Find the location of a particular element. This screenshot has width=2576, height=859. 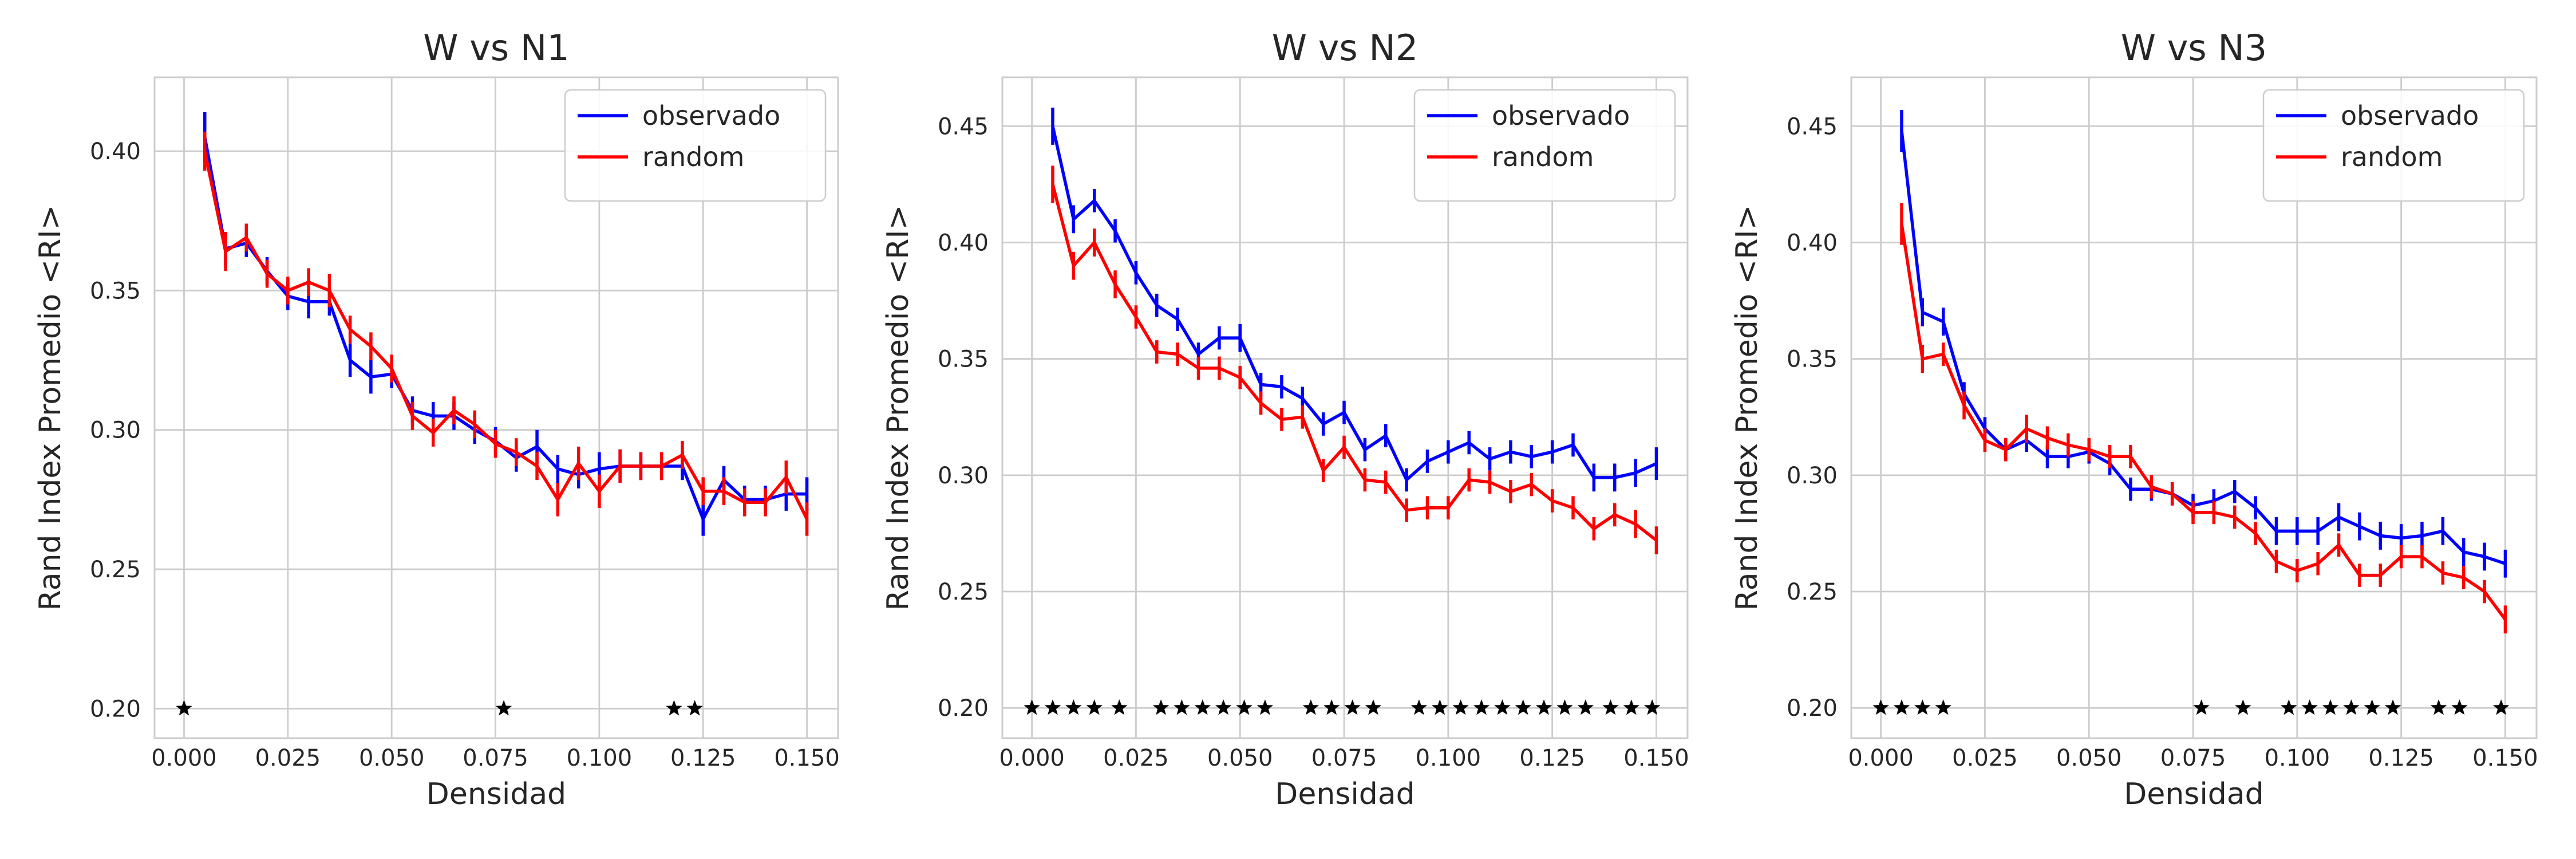

y-axis-label: Rand Index Promedio <RI> is located at coordinates (1747, 408).